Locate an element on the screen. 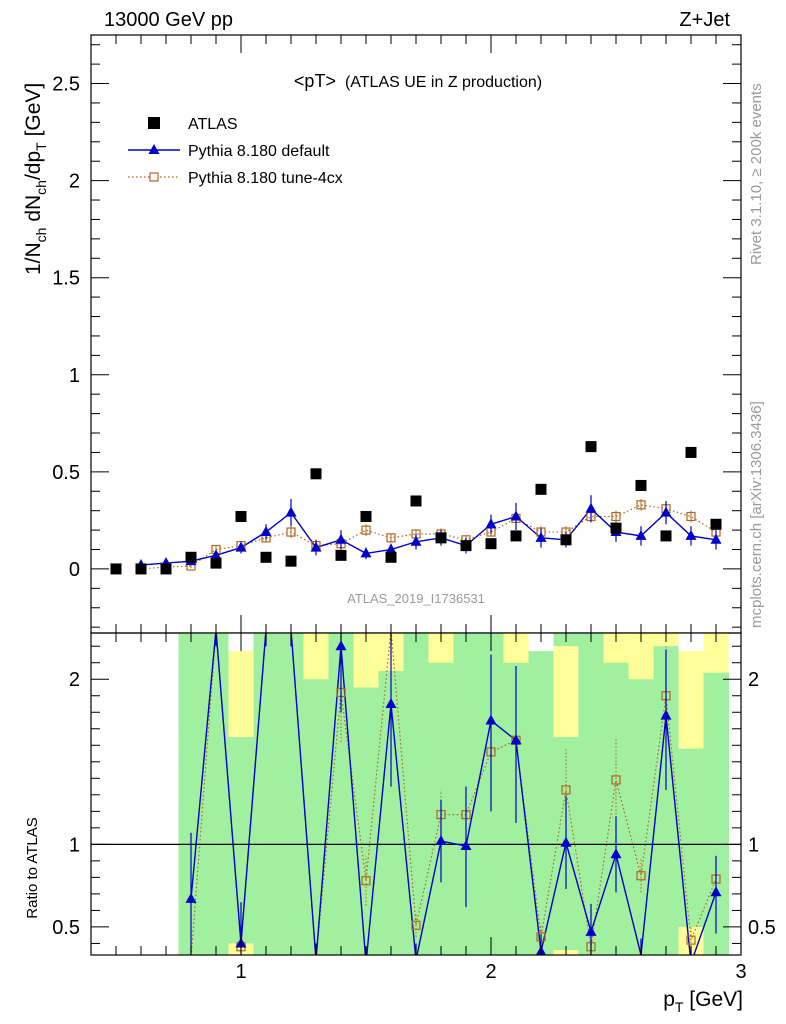 This screenshot has width=786, height=1024. y-label-sub2: ch is located at coordinates (41, 187).